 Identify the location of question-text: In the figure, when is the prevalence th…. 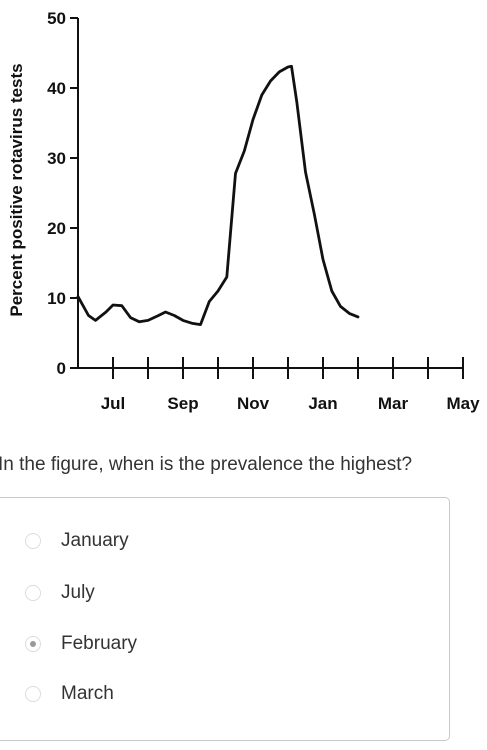
(206, 464).